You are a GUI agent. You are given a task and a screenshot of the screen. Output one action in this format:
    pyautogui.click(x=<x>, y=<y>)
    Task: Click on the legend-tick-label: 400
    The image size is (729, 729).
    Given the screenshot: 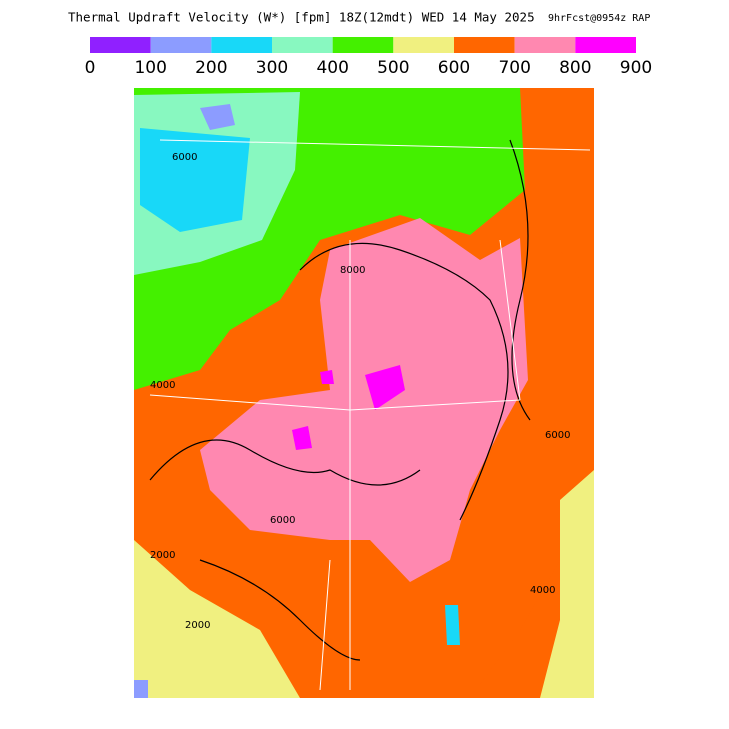 What is the action you would take?
    pyautogui.click(x=332, y=68)
    